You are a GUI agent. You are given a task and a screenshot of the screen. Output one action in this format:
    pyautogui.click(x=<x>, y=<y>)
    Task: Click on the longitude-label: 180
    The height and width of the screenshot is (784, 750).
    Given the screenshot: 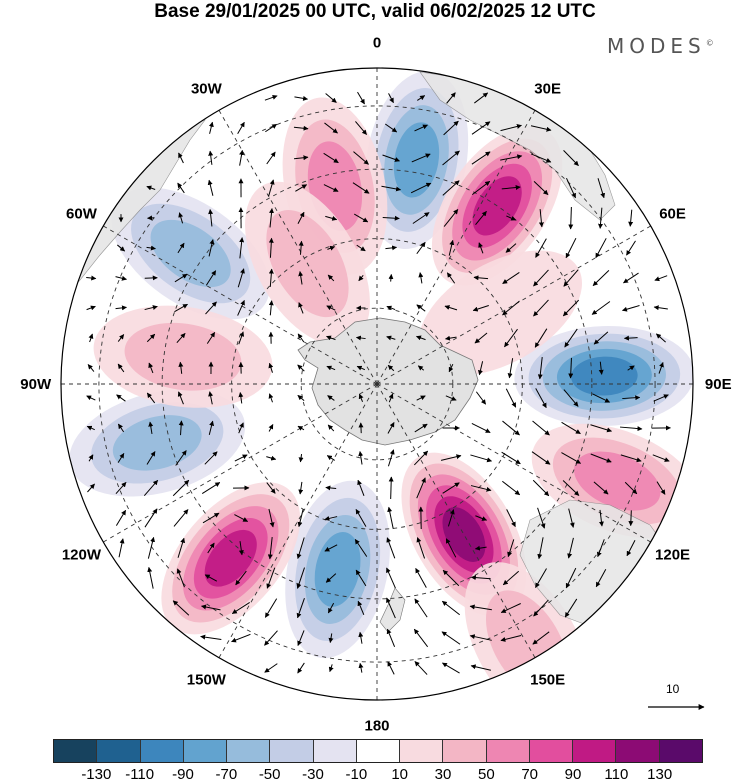 What is the action you would take?
    pyautogui.click(x=376, y=725)
    